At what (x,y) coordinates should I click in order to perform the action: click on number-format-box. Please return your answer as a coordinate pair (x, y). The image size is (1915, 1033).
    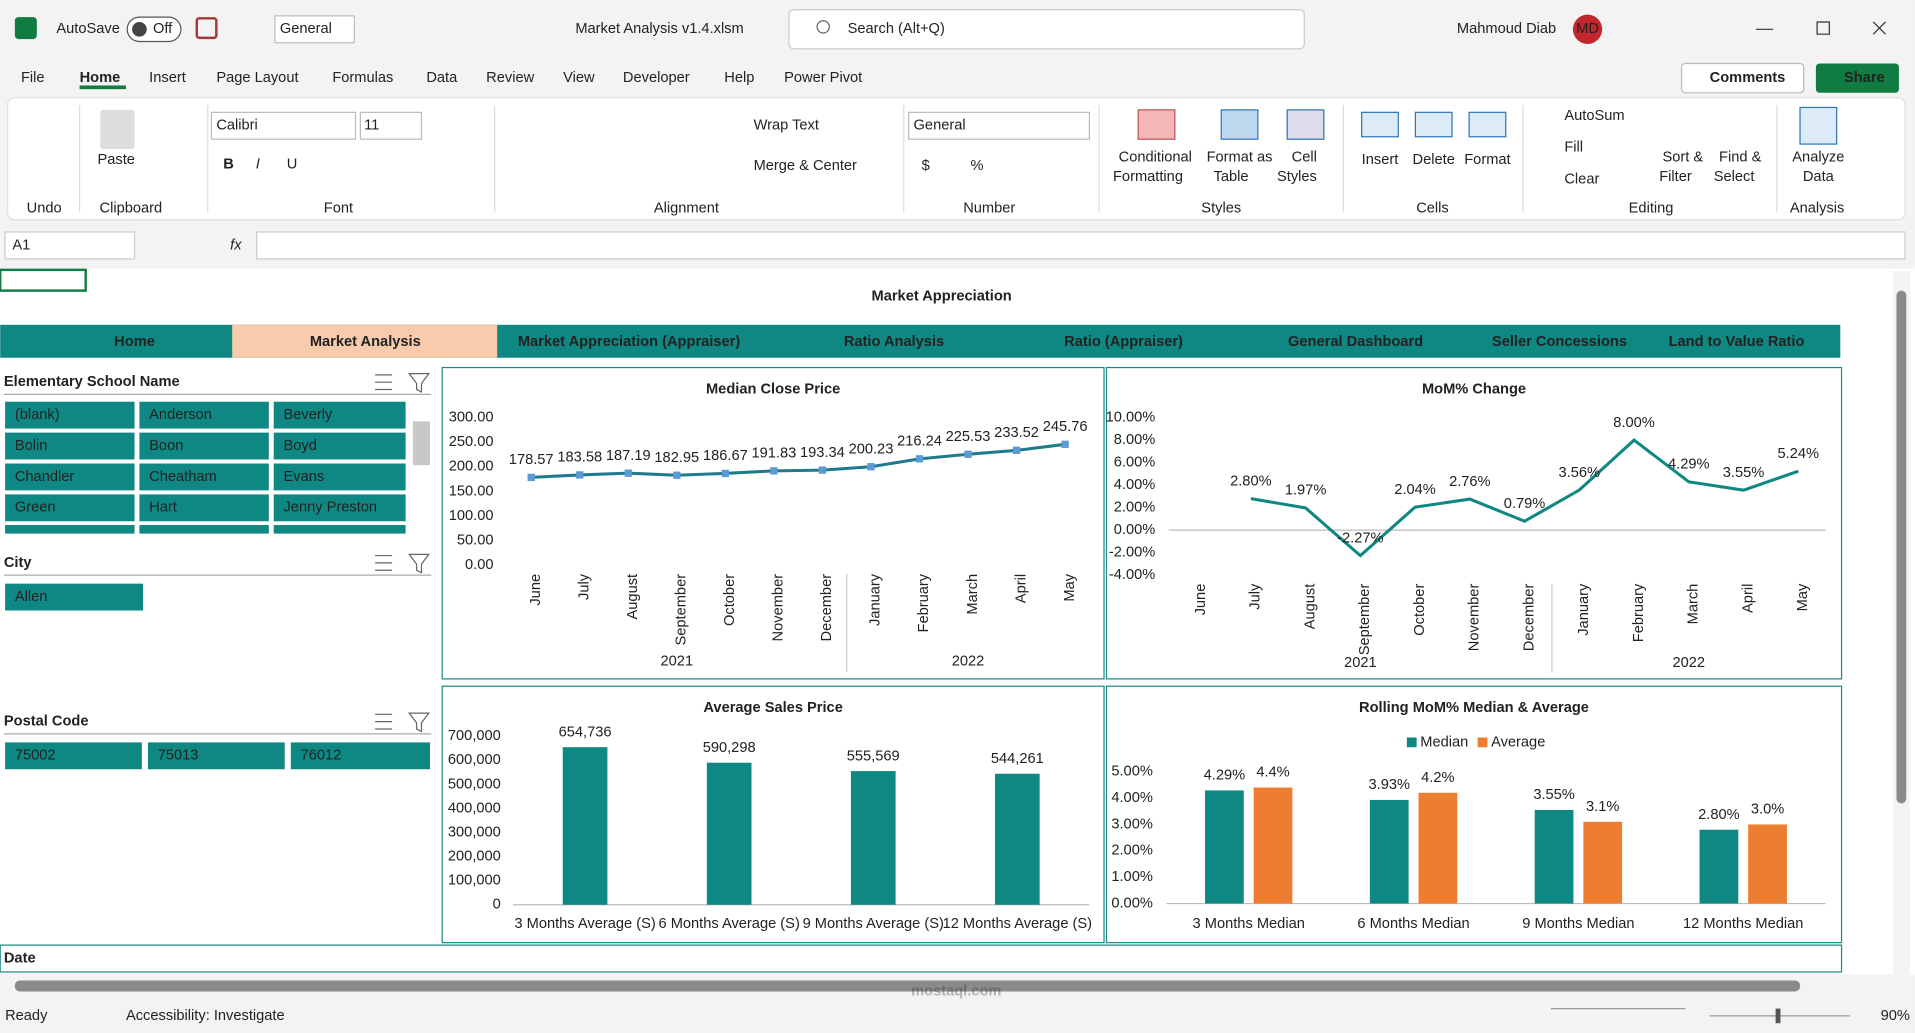
    Looking at the image, I should click on (999, 125).